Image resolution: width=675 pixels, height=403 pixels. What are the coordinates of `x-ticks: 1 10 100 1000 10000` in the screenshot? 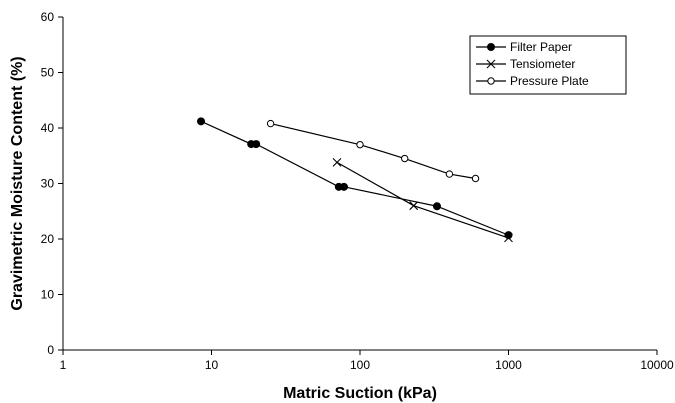 It's located at (367, 361).